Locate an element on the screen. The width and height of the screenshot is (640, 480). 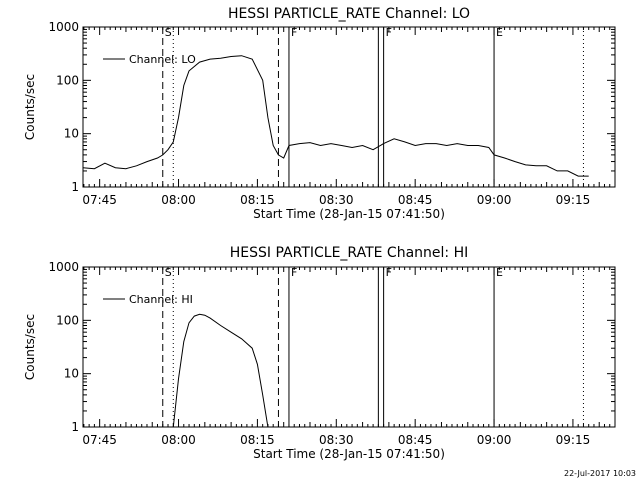
chart-title: HESSI PARTICLE_RATE Channel: HI is located at coordinates (349, 253).